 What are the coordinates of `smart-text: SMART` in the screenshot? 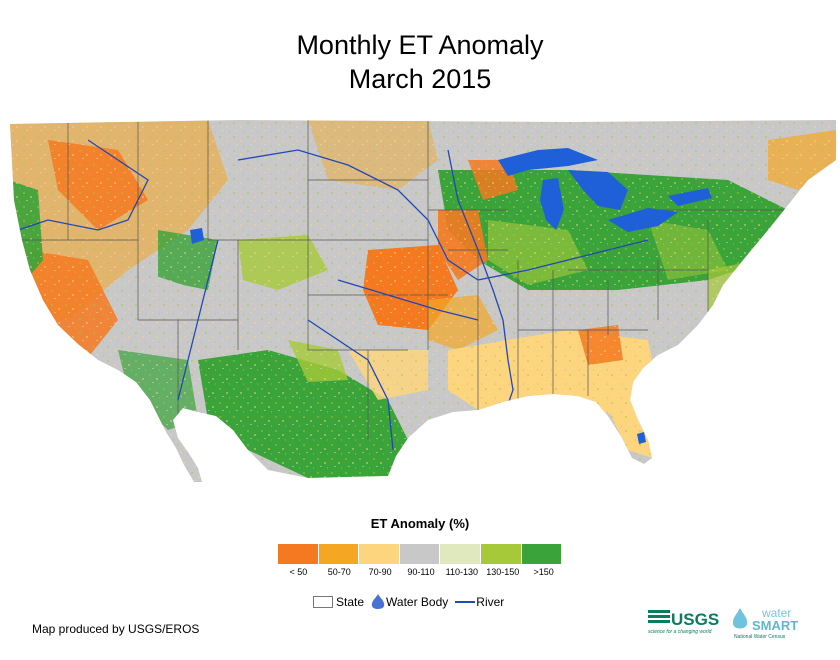 It's located at (775, 625).